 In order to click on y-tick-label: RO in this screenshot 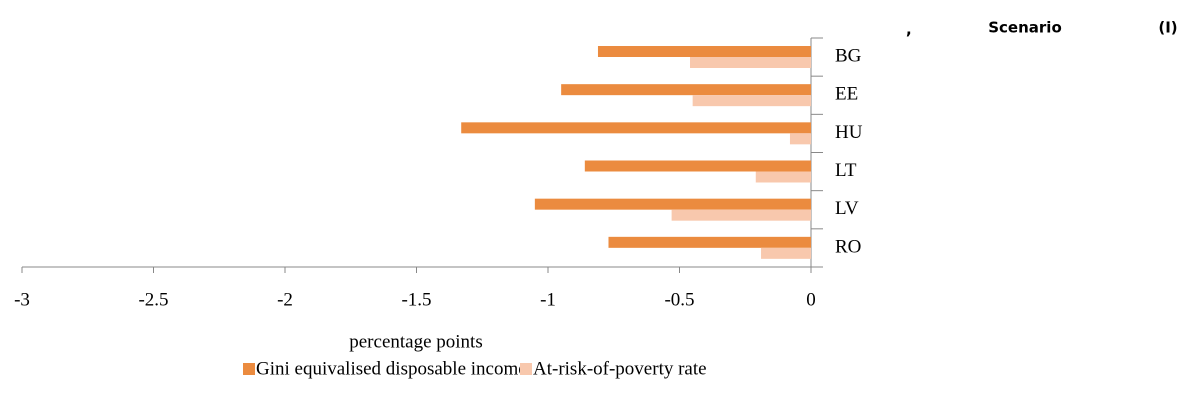, I will do `click(848, 246)`.